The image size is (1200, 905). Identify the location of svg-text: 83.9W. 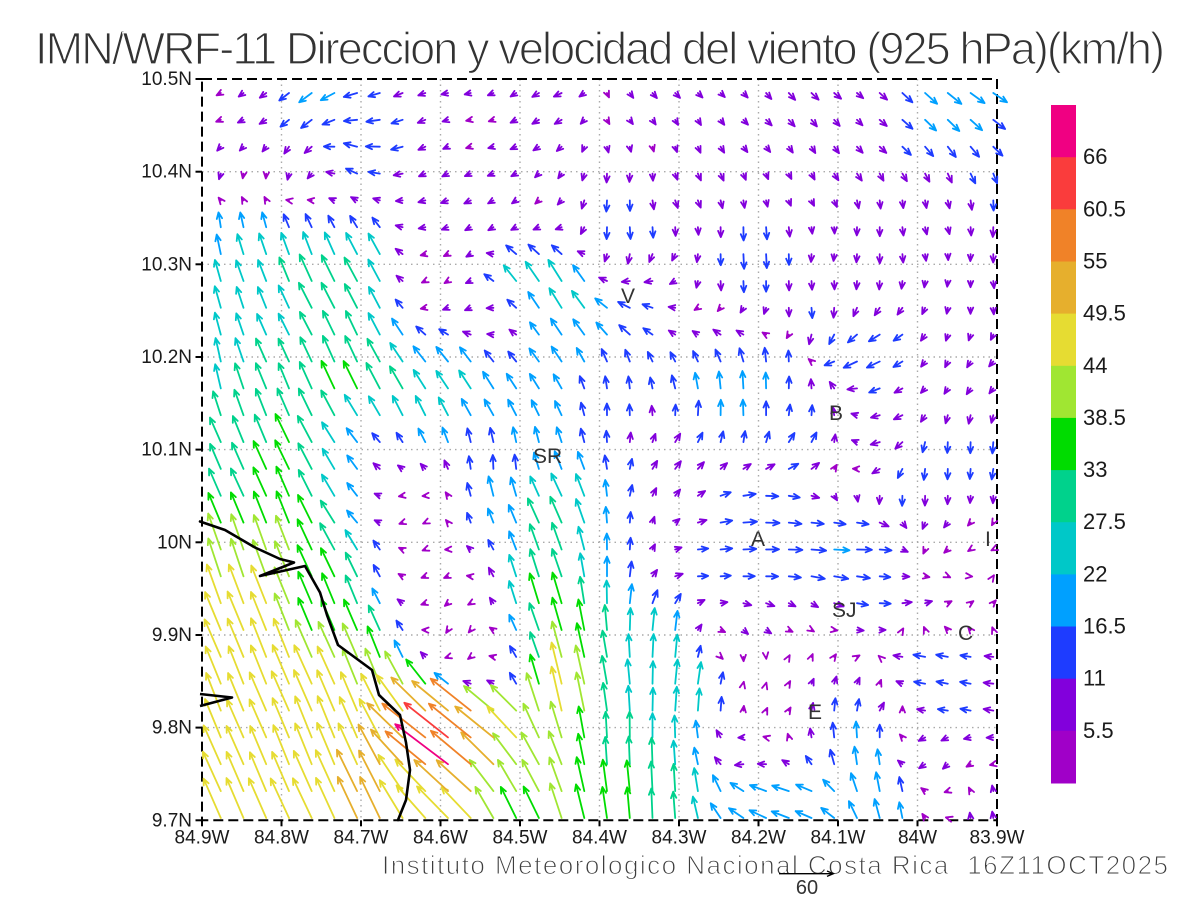
(997, 837).